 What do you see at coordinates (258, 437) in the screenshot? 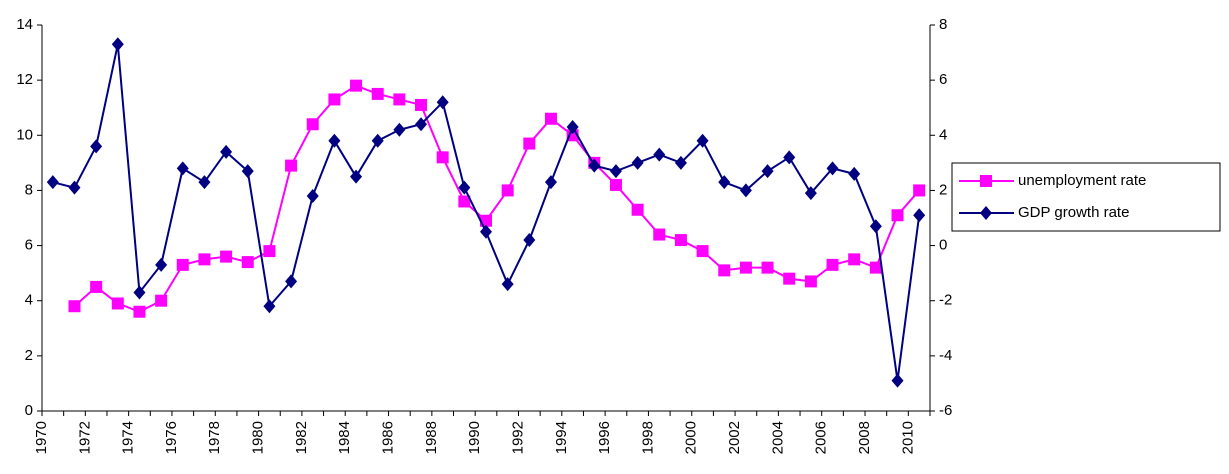
I see `x-tick-label: 1980` at bounding box center [258, 437].